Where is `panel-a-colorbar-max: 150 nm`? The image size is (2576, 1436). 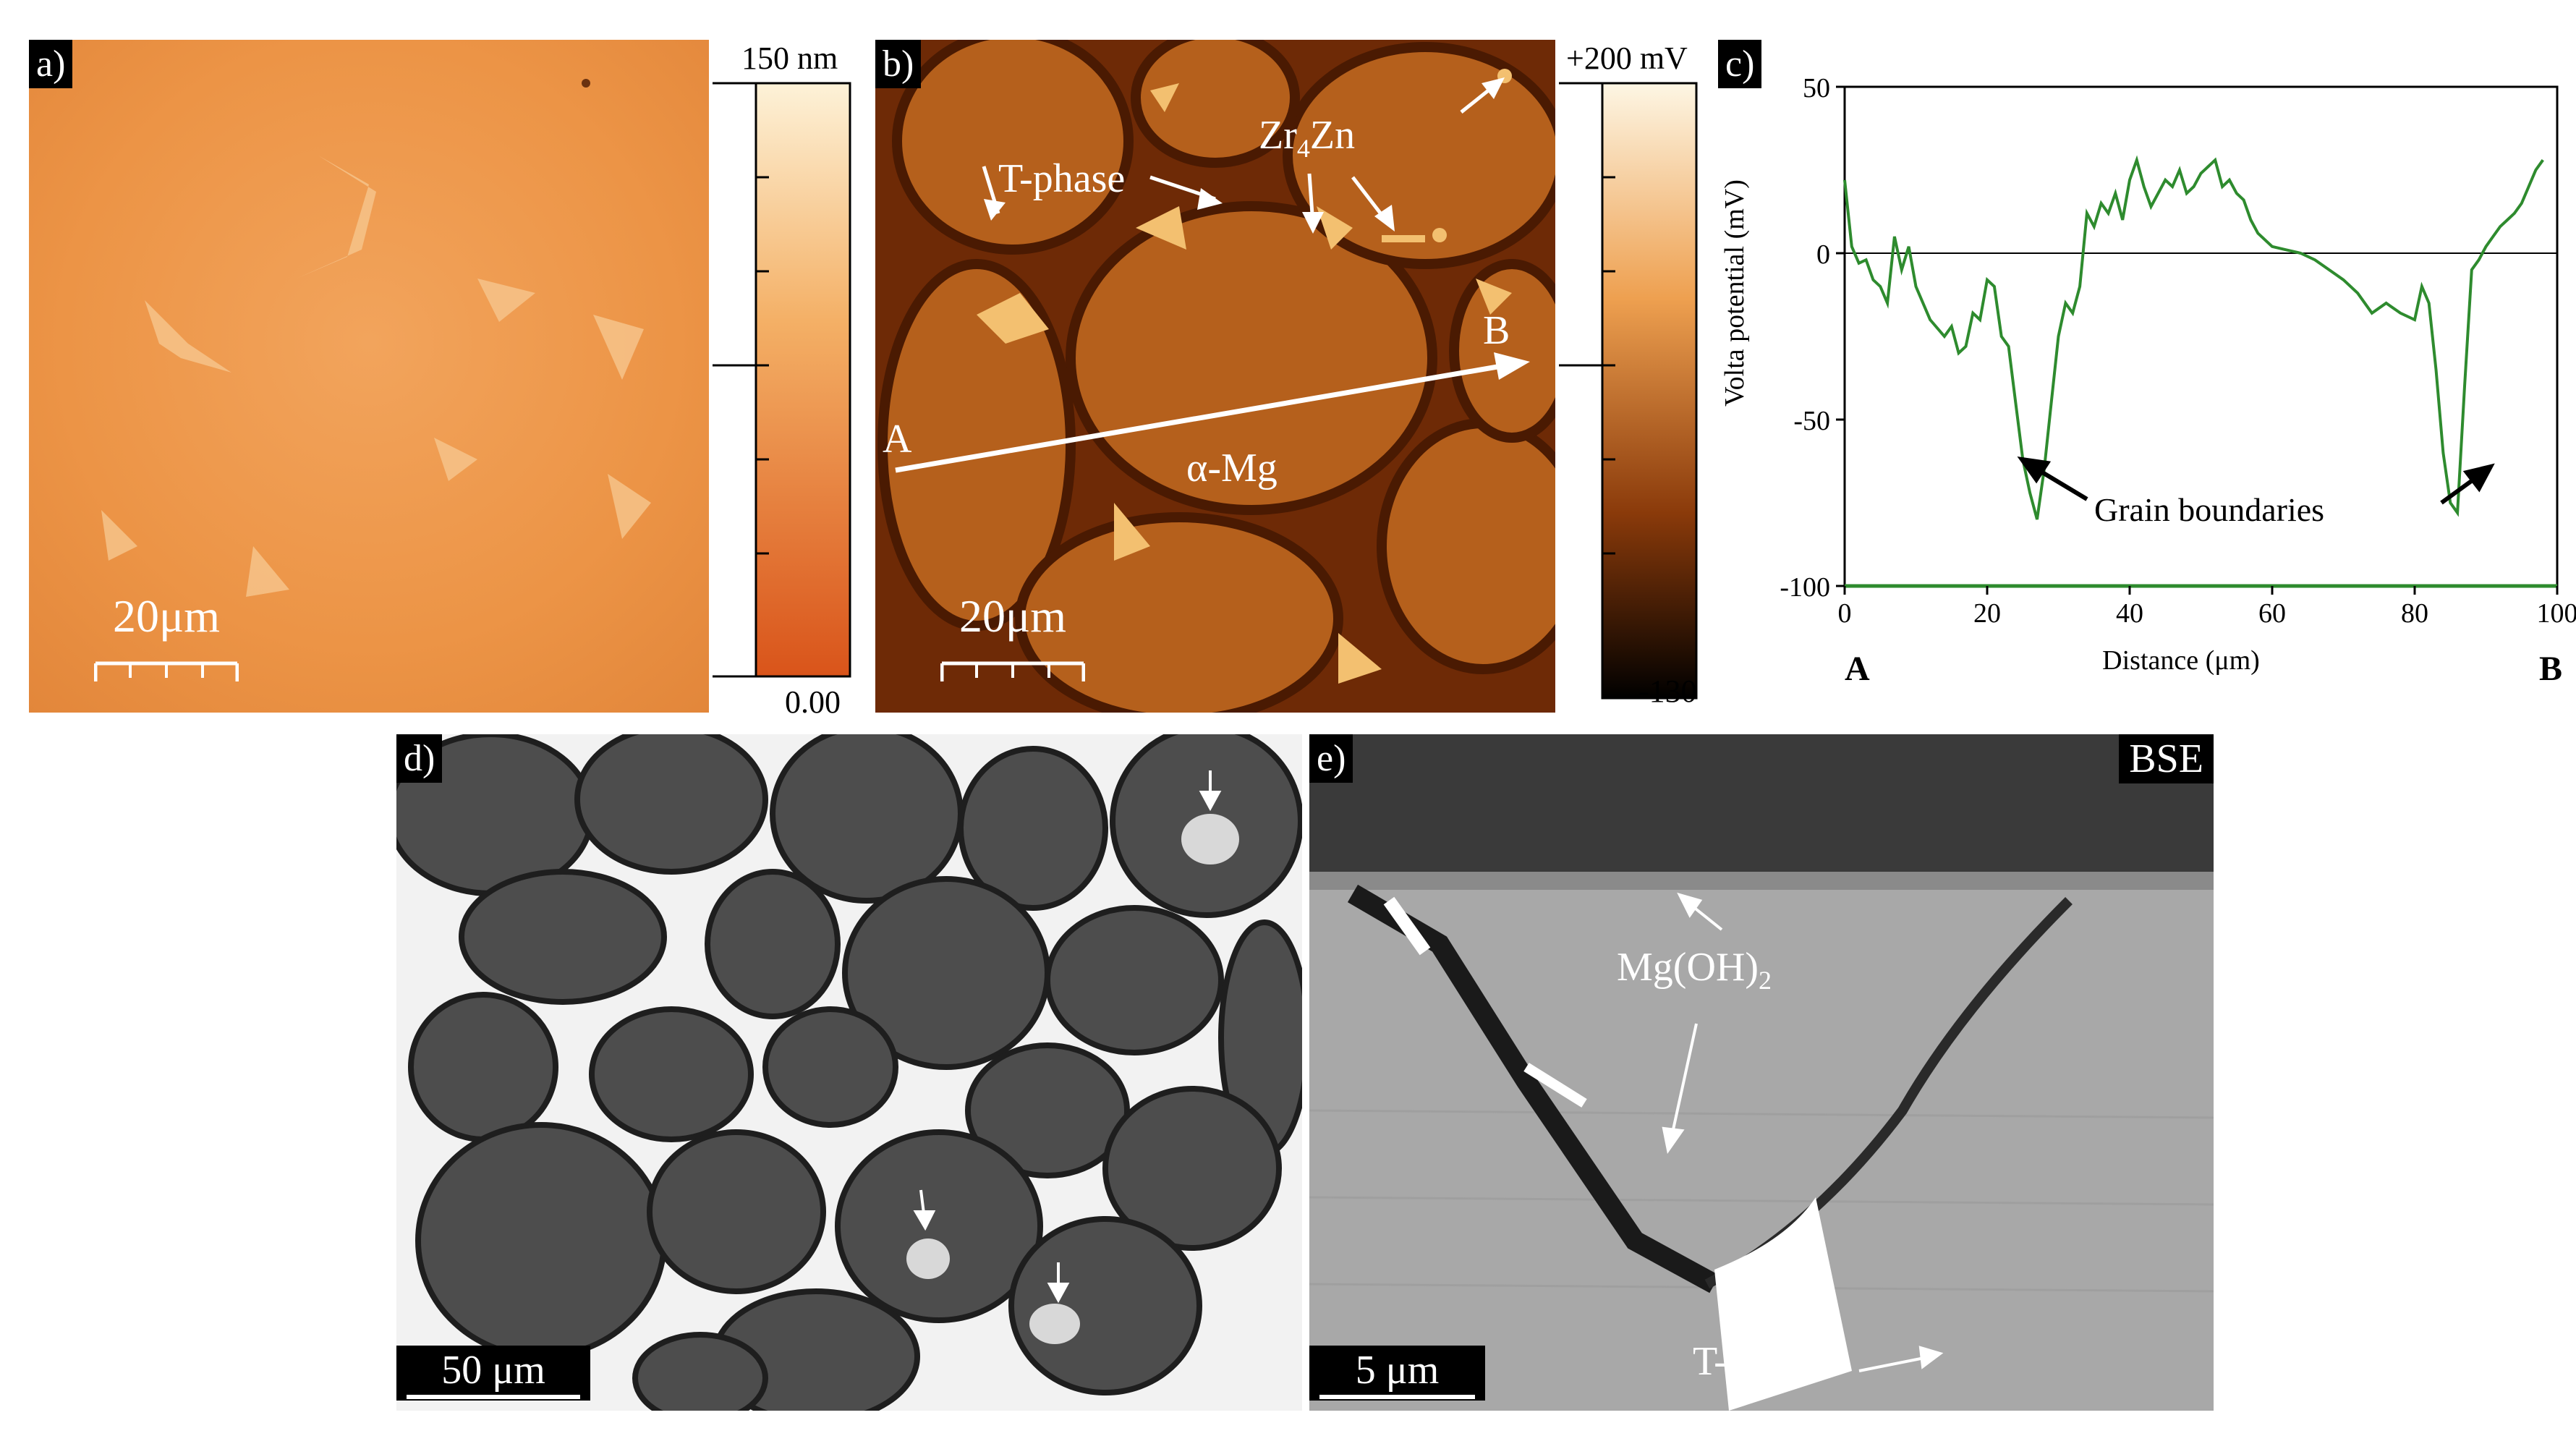 panel-a-colorbar-max: 150 nm is located at coordinates (789, 58).